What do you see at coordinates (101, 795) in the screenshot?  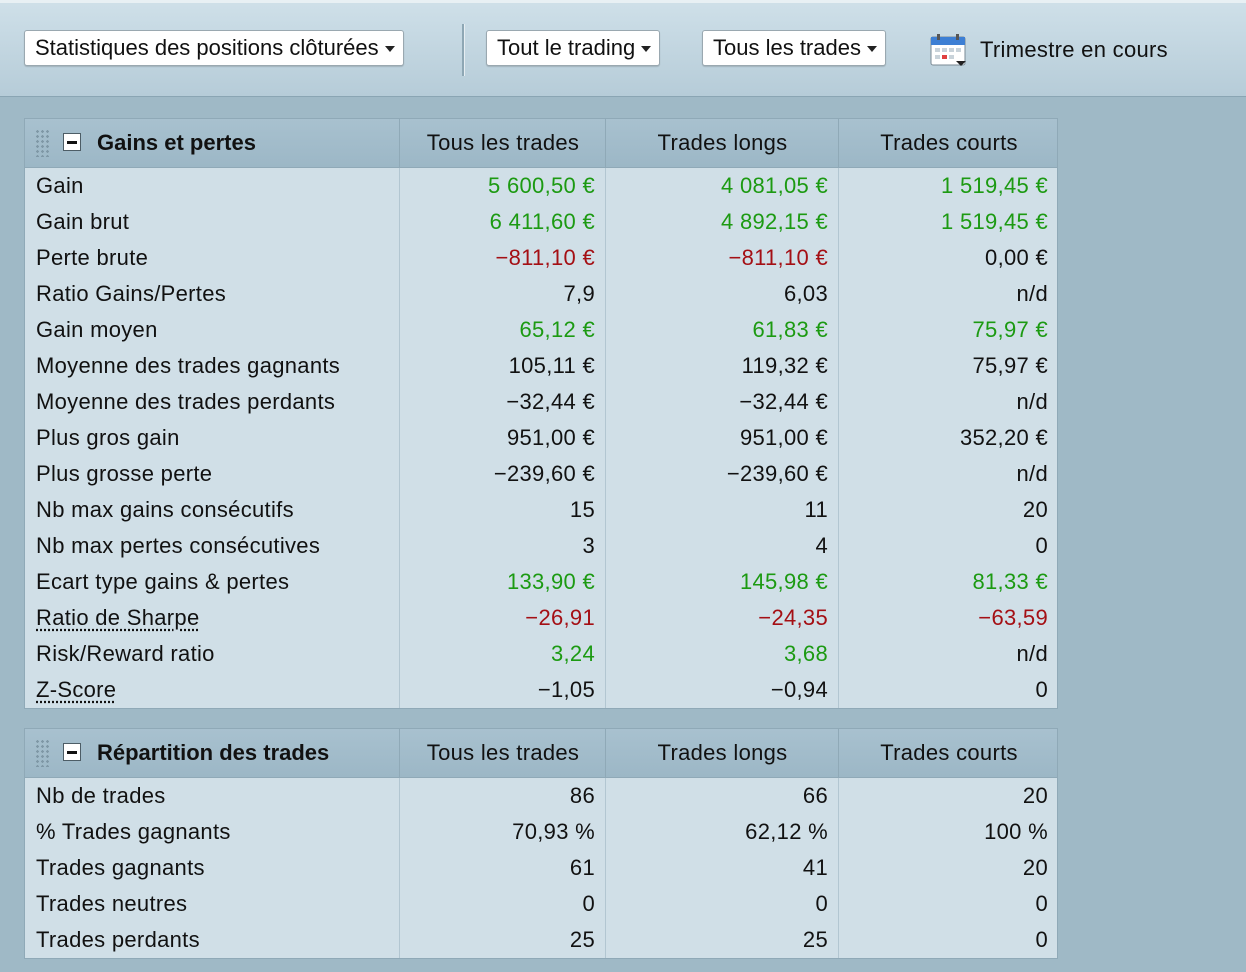 I see `row-label: Nb de trades` at bounding box center [101, 795].